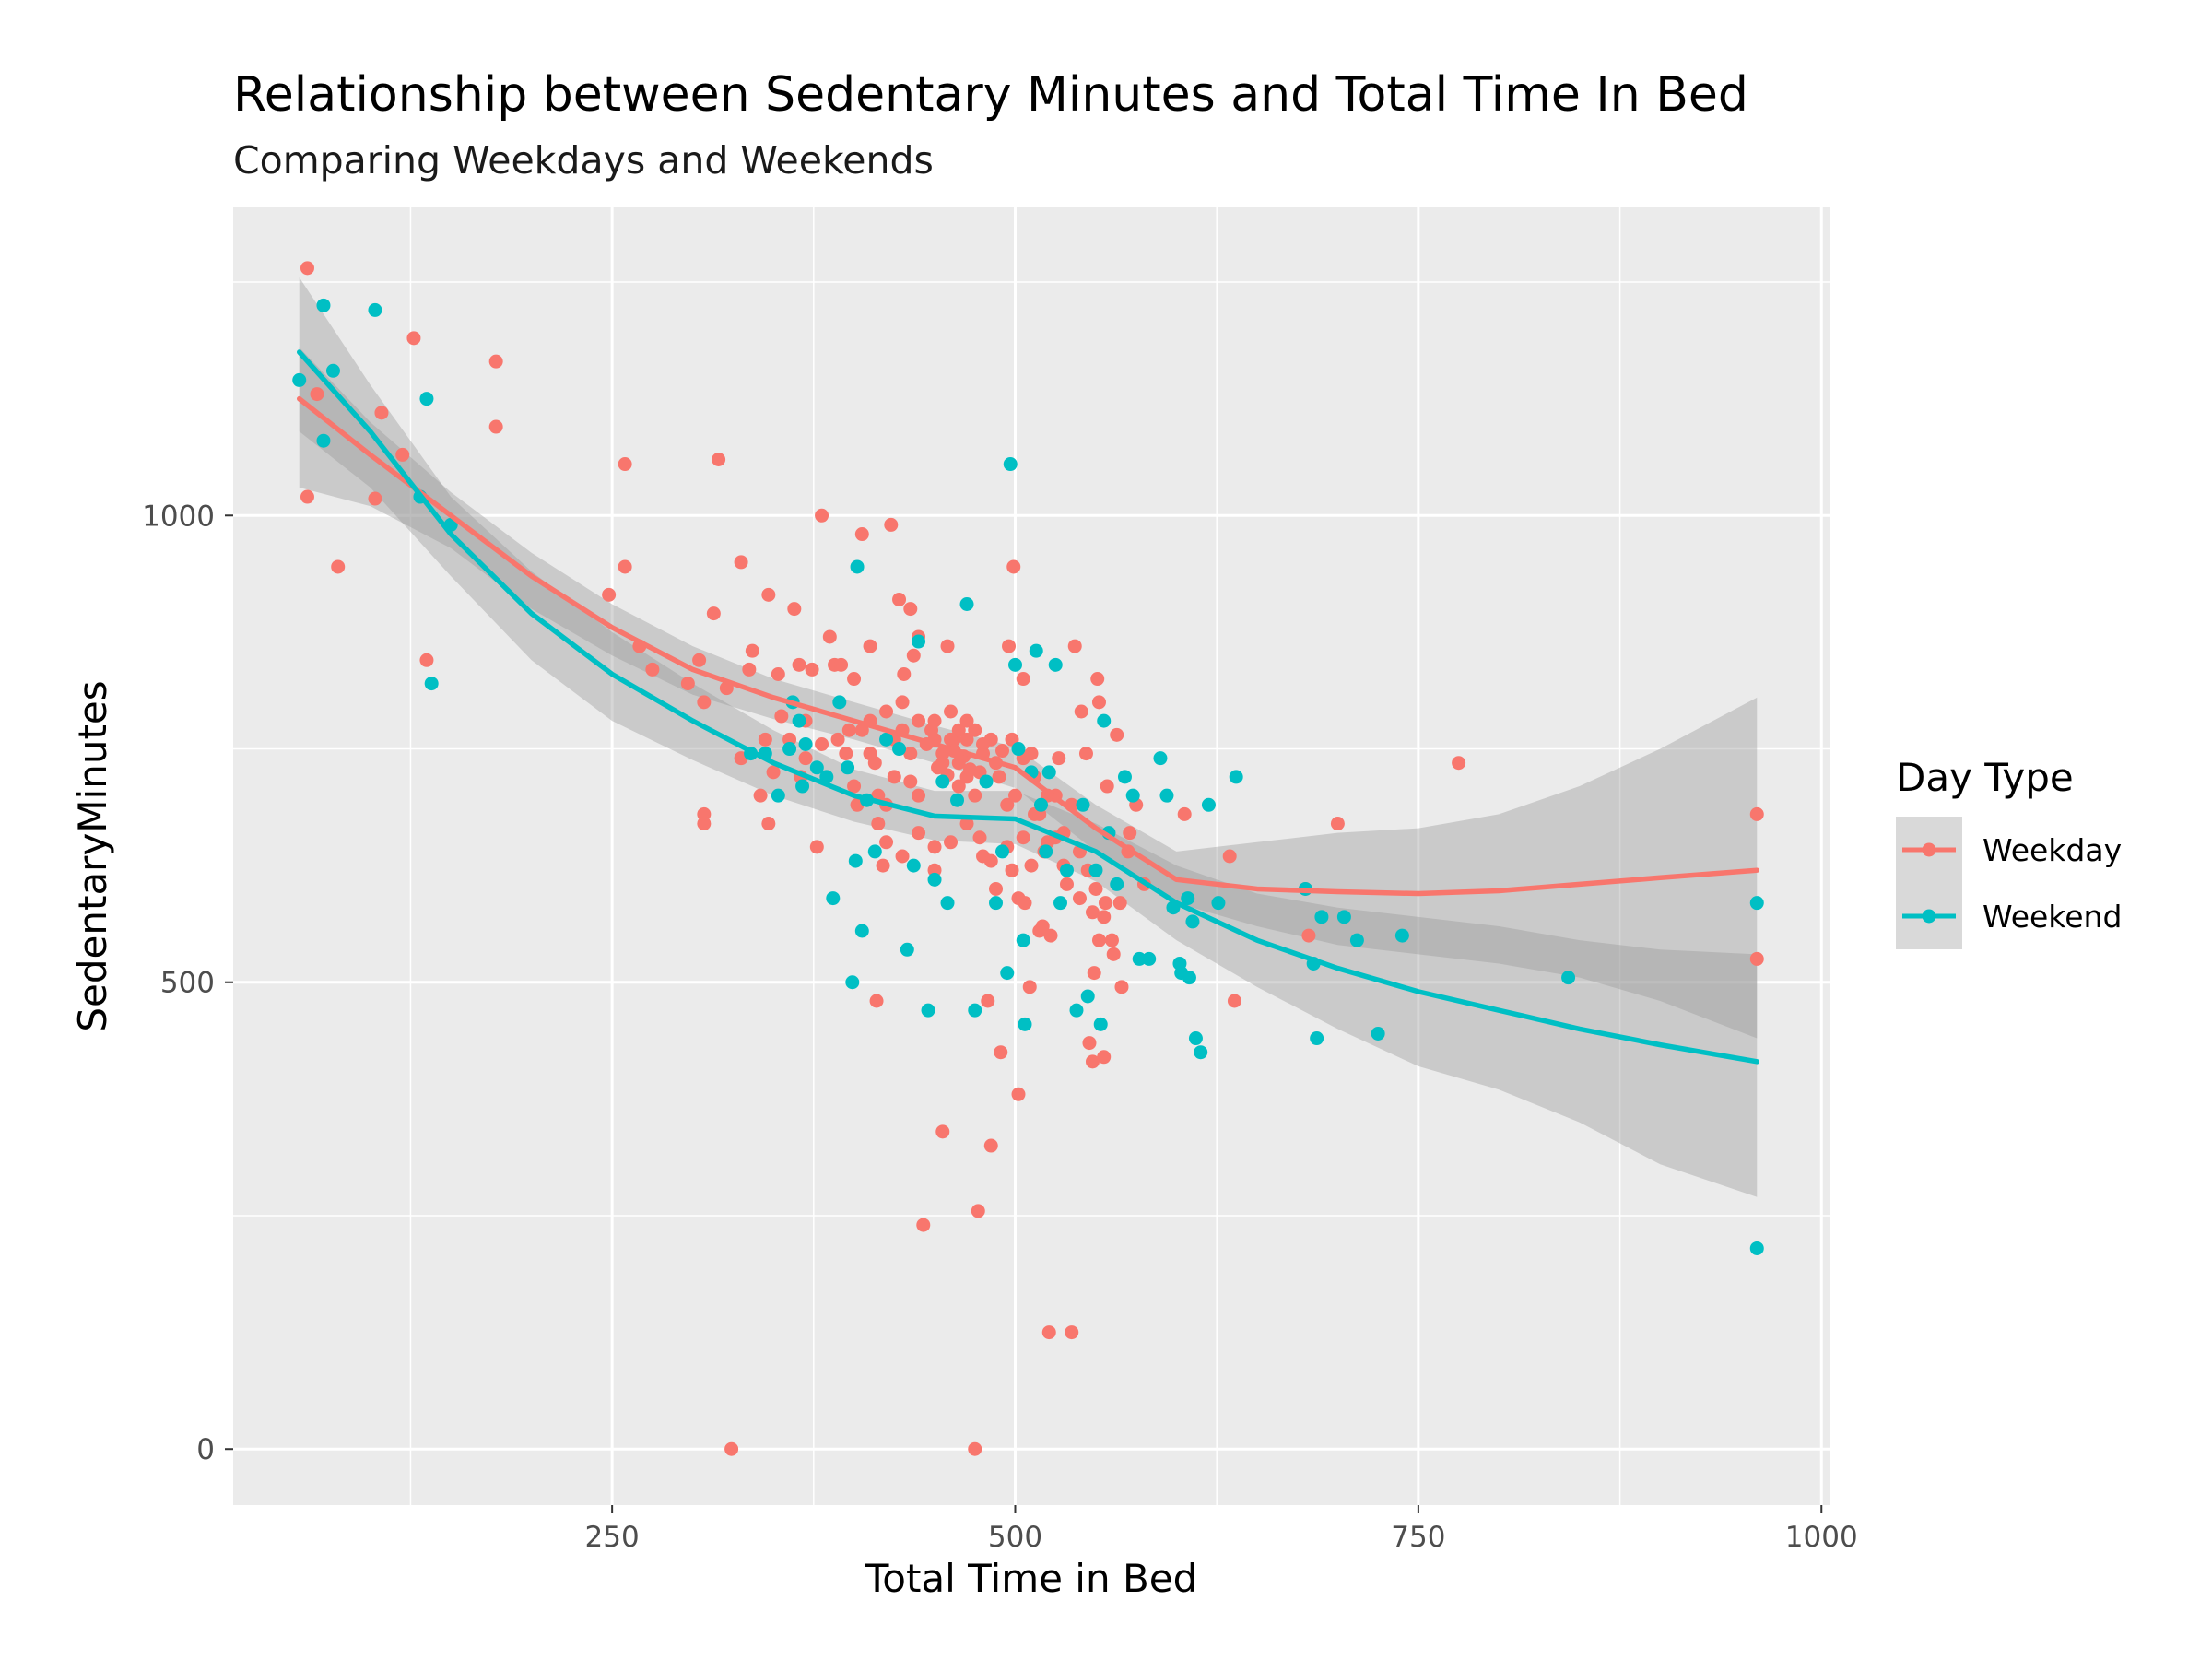 This screenshot has width=2212, height=1659. I want to click on legend-key-weekend: Weekend, so click(2012, 917).